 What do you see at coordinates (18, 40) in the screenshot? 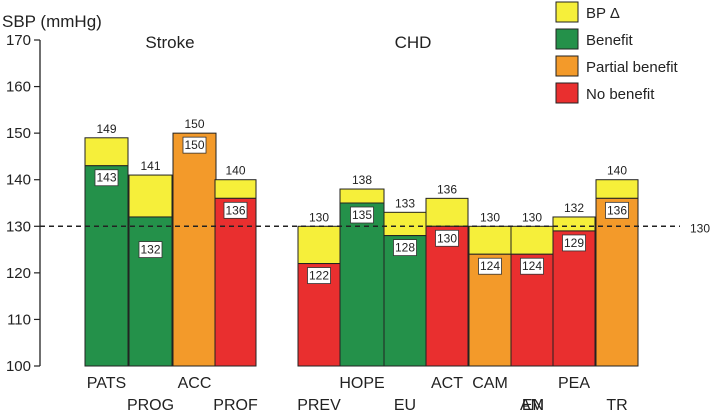
I see `y-tick-label: 170` at bounding box center [18, 40].